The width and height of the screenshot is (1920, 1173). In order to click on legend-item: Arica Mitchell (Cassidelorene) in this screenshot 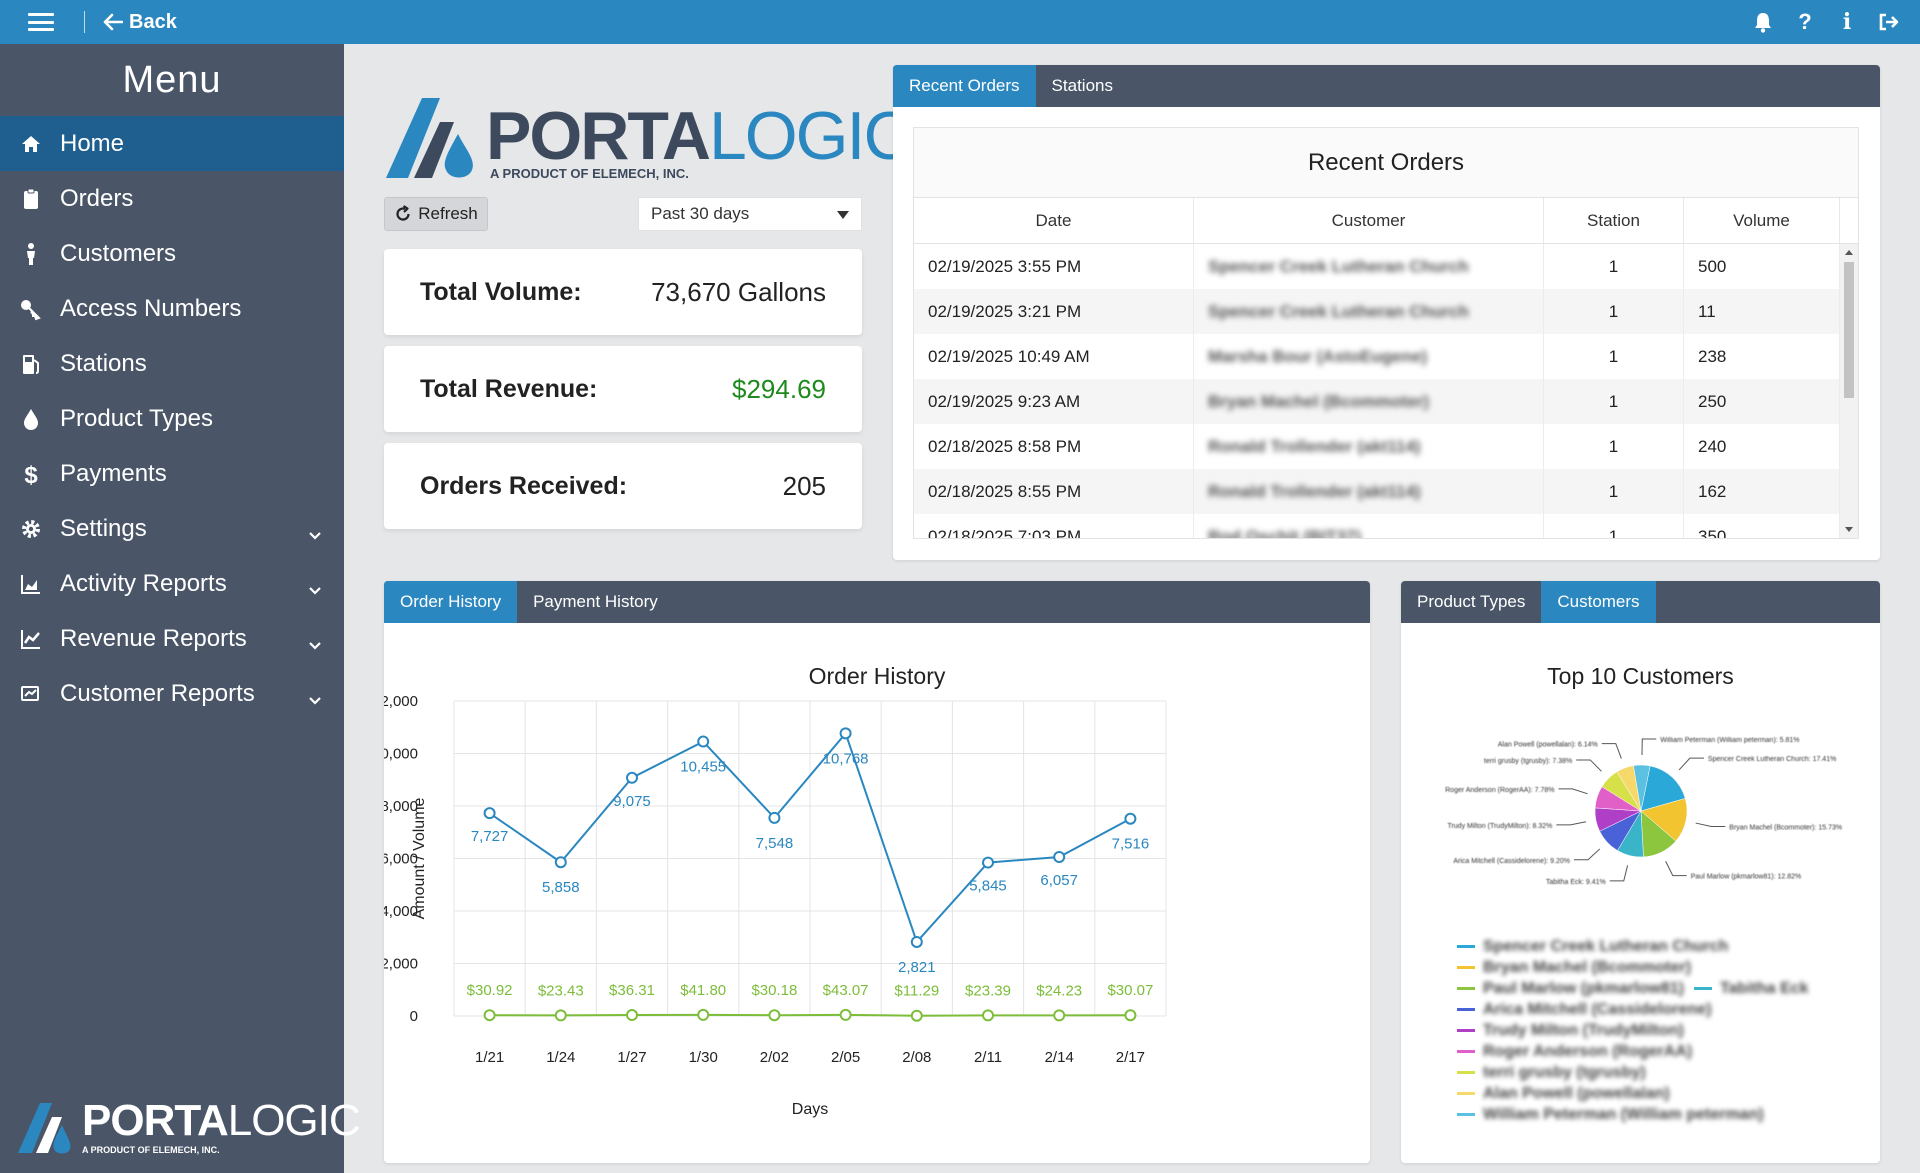, I will do `click(1633, 1009)`.